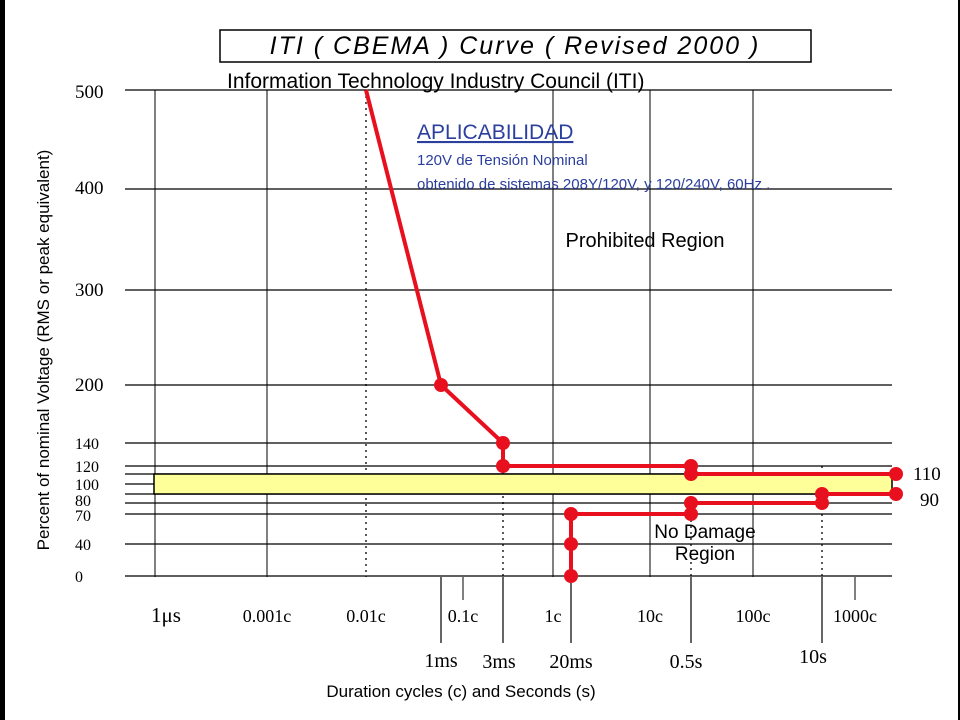  I want to click on x-seconds-label-10s: 10s, so click(813, 657).